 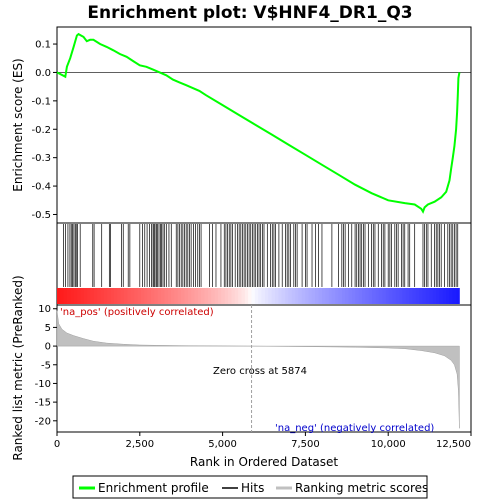 What do you see at coordinates (388, 444) in the screenshot?
I see `metric-x-tick-label: 10,000` at bounding box center [388, 444].